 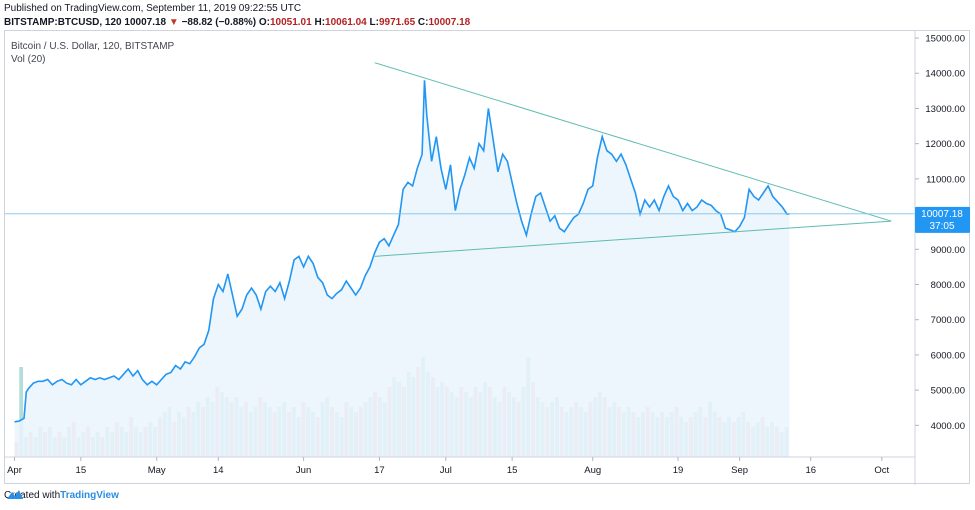 I want to click on y-tick-label: 6000.00, so click(x=948, y=355).